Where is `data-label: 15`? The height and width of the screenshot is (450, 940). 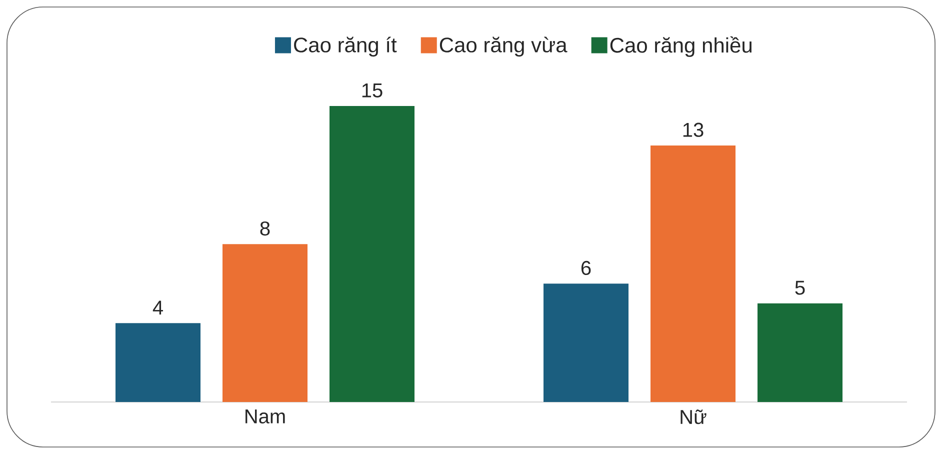 data-label: 15 is located at coordinates (372, 91).